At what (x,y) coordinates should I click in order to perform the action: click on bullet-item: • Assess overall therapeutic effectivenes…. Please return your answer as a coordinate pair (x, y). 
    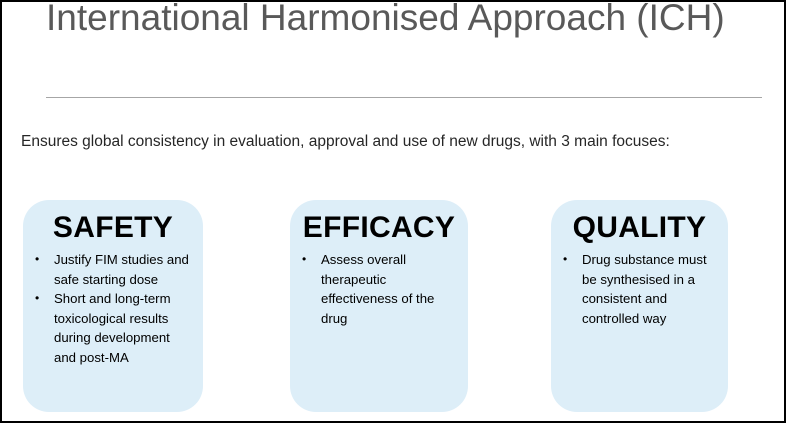
    Looking at the image, I should click on (379, 289).